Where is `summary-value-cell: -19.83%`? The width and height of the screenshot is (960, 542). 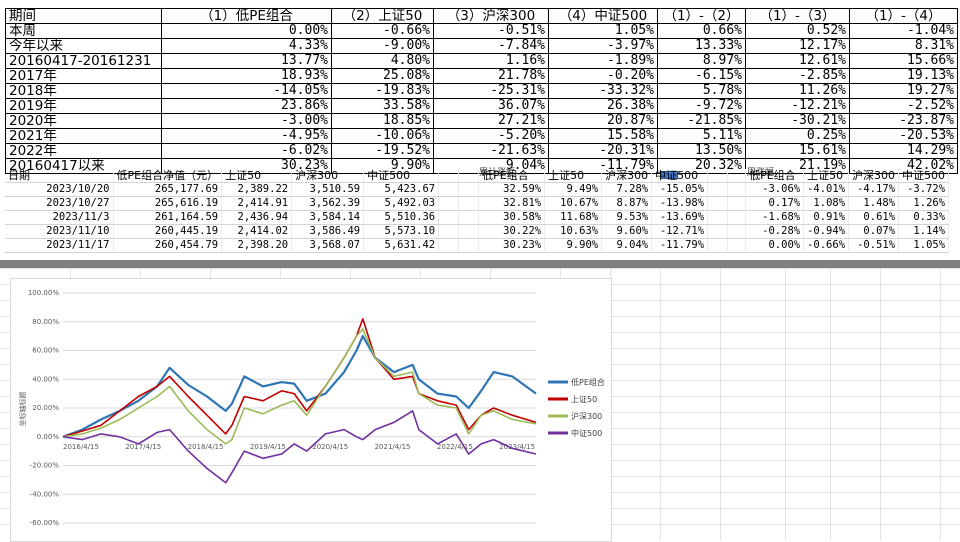 summary-value-cell: -19.83% is located at coordinates (382, 91).